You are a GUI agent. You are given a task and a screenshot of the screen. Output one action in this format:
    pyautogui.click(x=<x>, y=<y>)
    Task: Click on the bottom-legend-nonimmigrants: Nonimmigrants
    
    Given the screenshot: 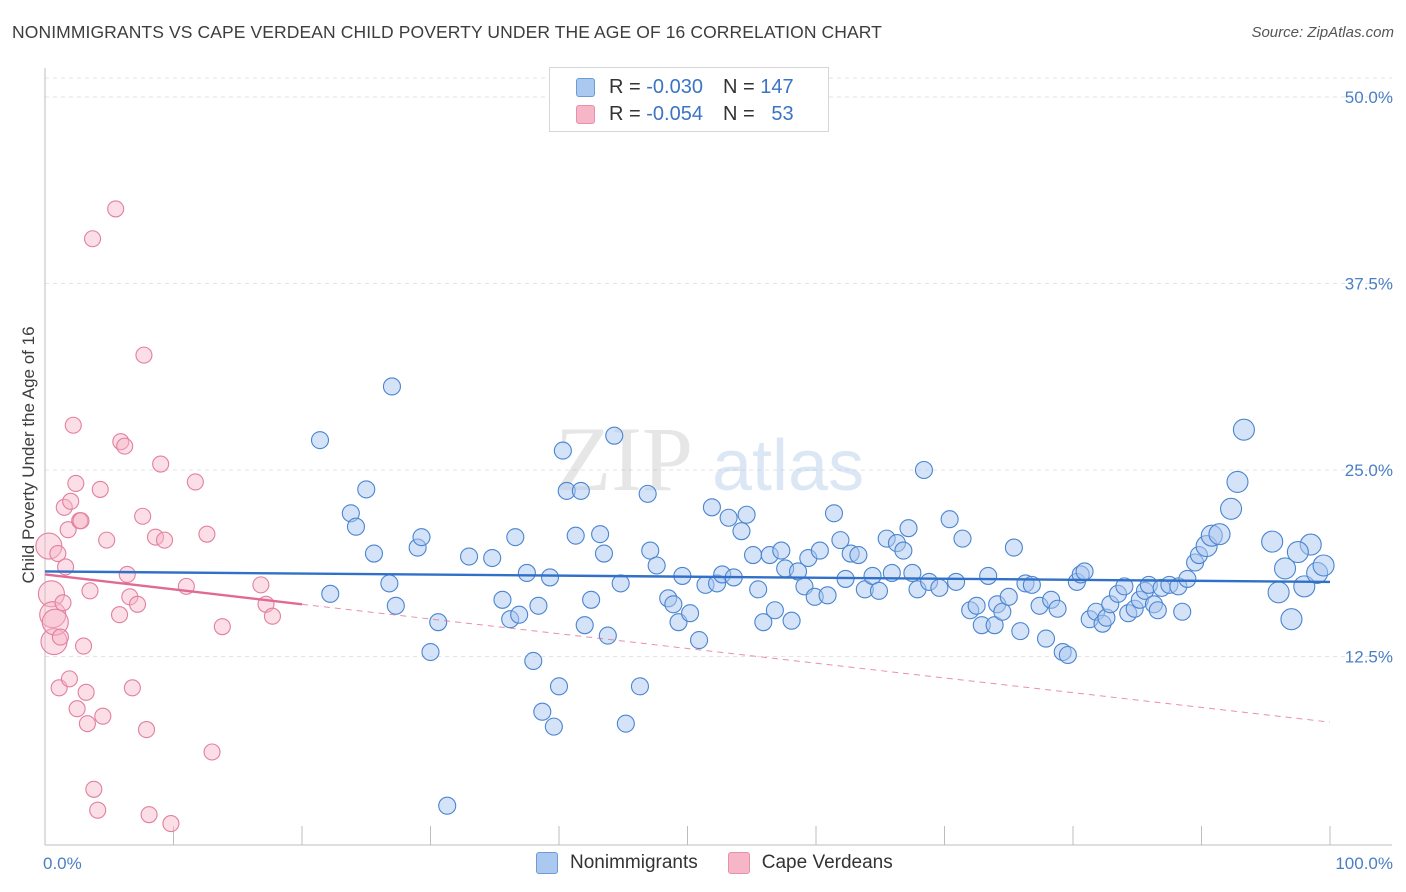 What is the action you would take?
    pyautogui.click(x=617, y=863)
    